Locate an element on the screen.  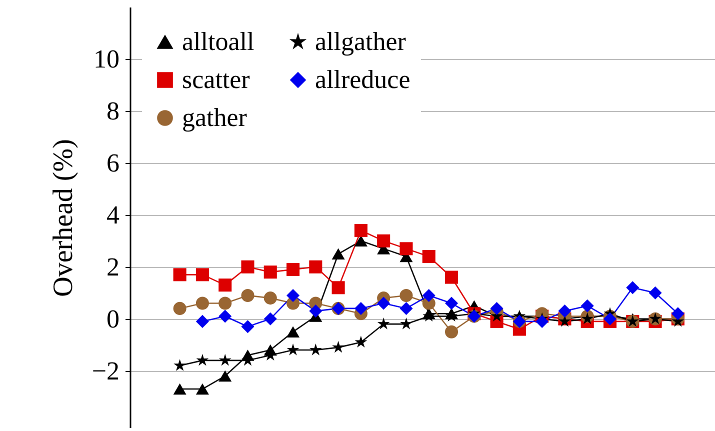
y-tick-label: 10 is located at coordinates (107, 59).